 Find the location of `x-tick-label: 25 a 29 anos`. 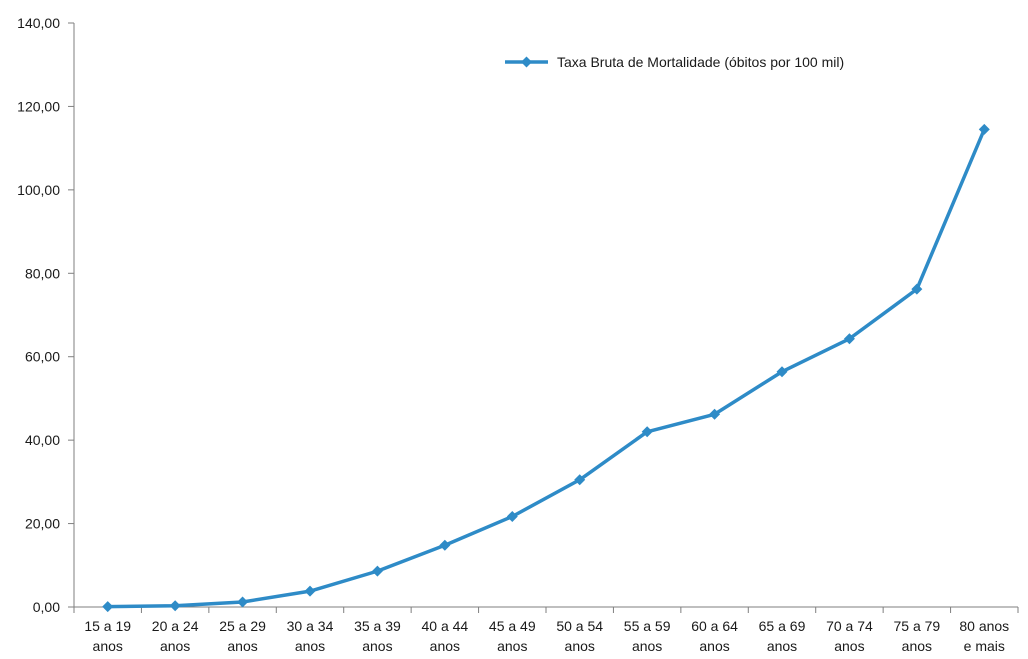

x-tick-label: 25 a 29 anos is located at coordinates (242, 636).